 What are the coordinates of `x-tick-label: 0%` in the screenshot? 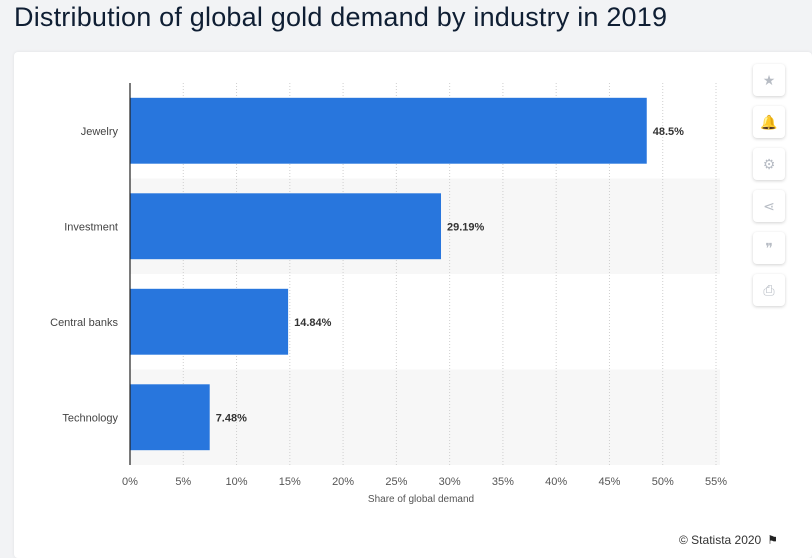 It's located at (130, 482).